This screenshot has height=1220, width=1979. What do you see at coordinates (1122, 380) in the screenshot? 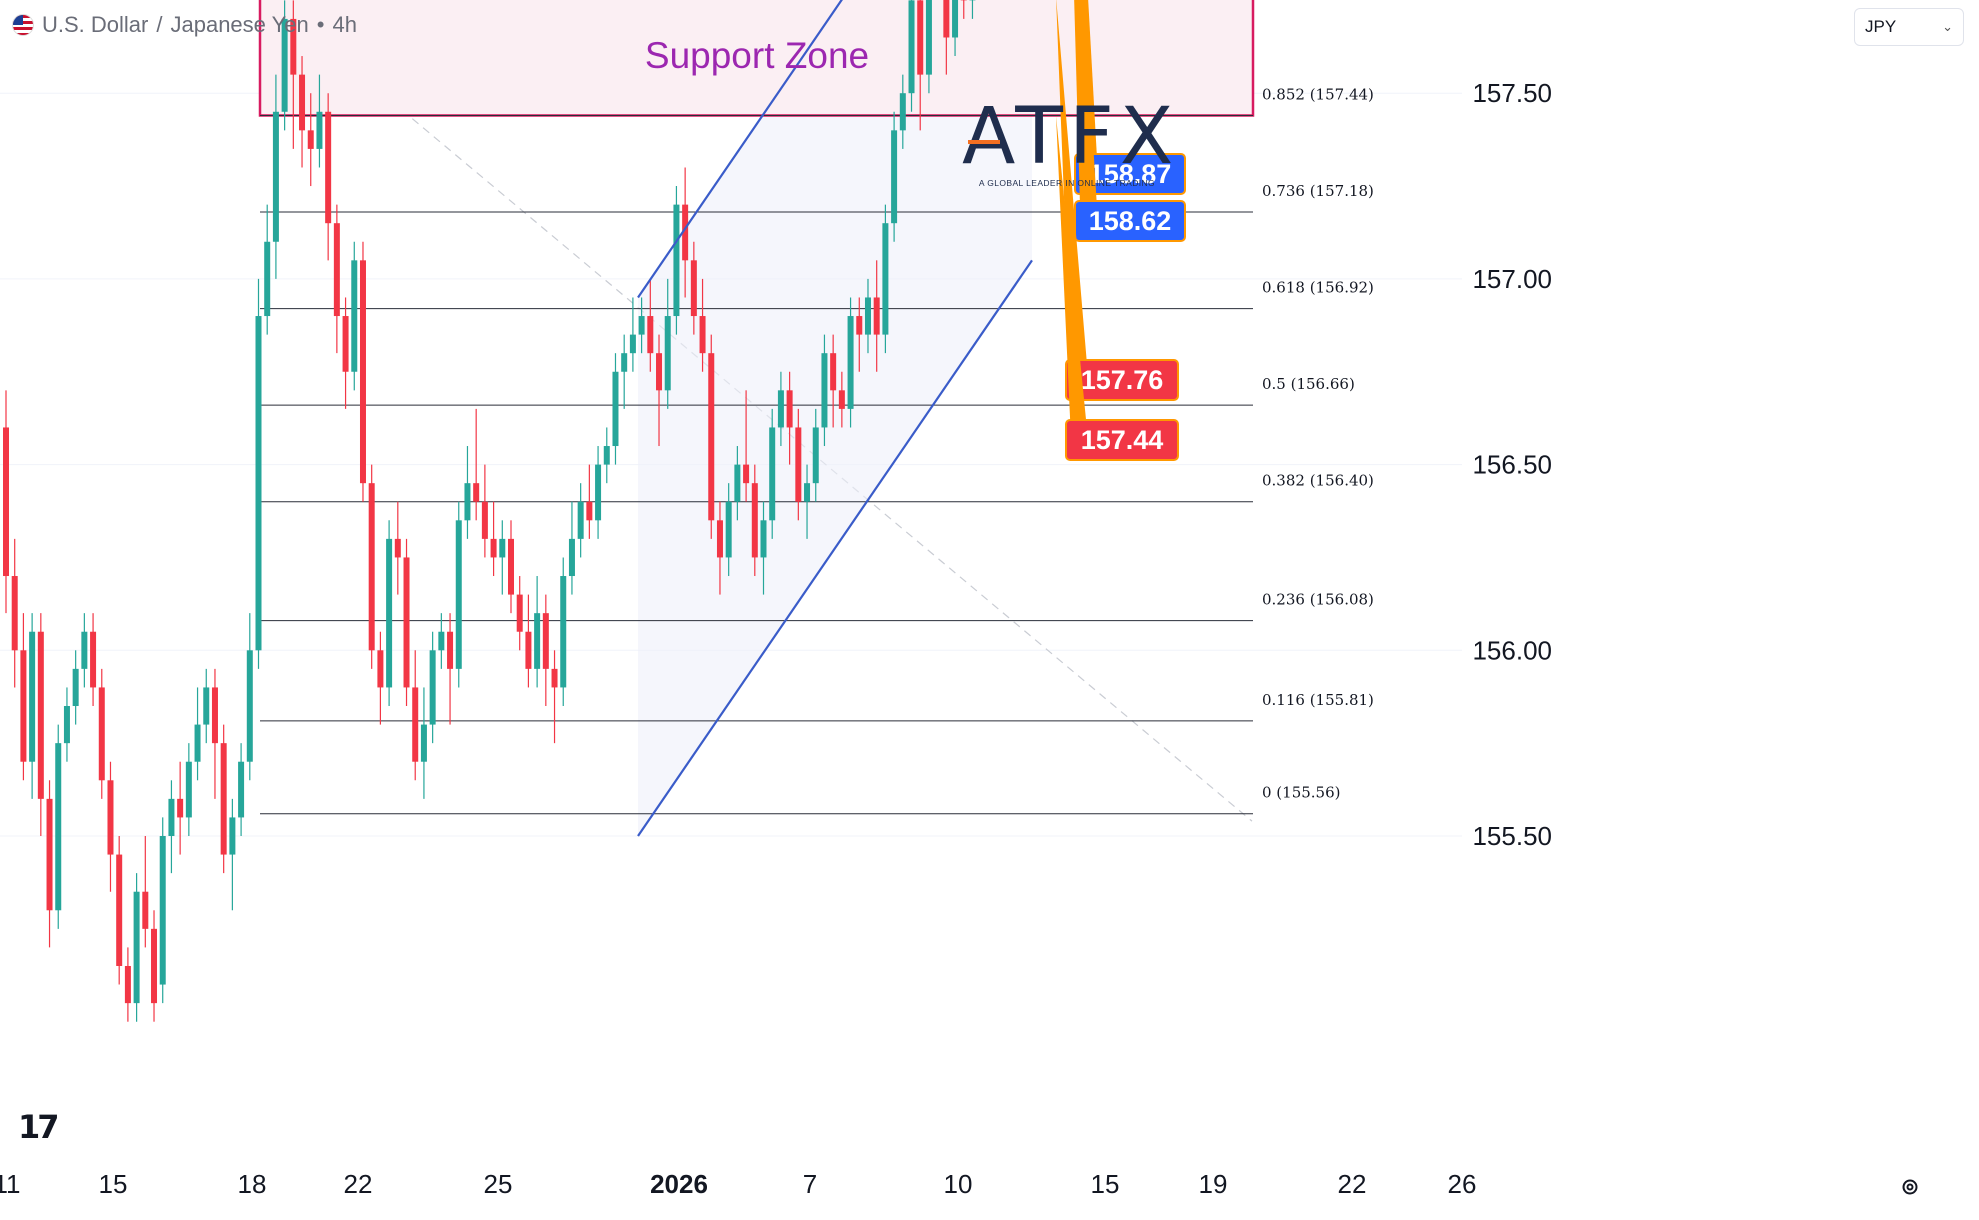
I see `price-badge-label: 157.76` at bounding box center [1122, 380].